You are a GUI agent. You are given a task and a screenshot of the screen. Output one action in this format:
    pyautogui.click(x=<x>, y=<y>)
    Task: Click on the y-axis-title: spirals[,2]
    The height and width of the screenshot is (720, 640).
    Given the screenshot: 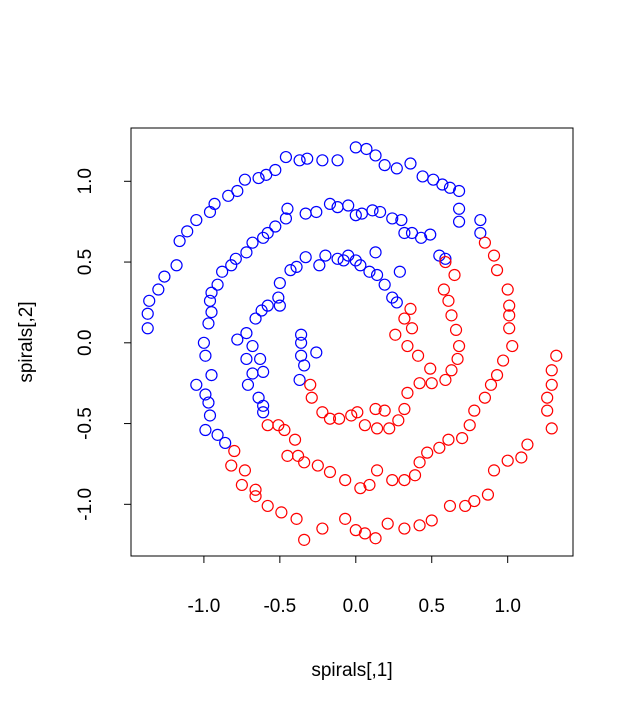 What is the action you would take?
    pyautogui.click(x=26, y=341)
    